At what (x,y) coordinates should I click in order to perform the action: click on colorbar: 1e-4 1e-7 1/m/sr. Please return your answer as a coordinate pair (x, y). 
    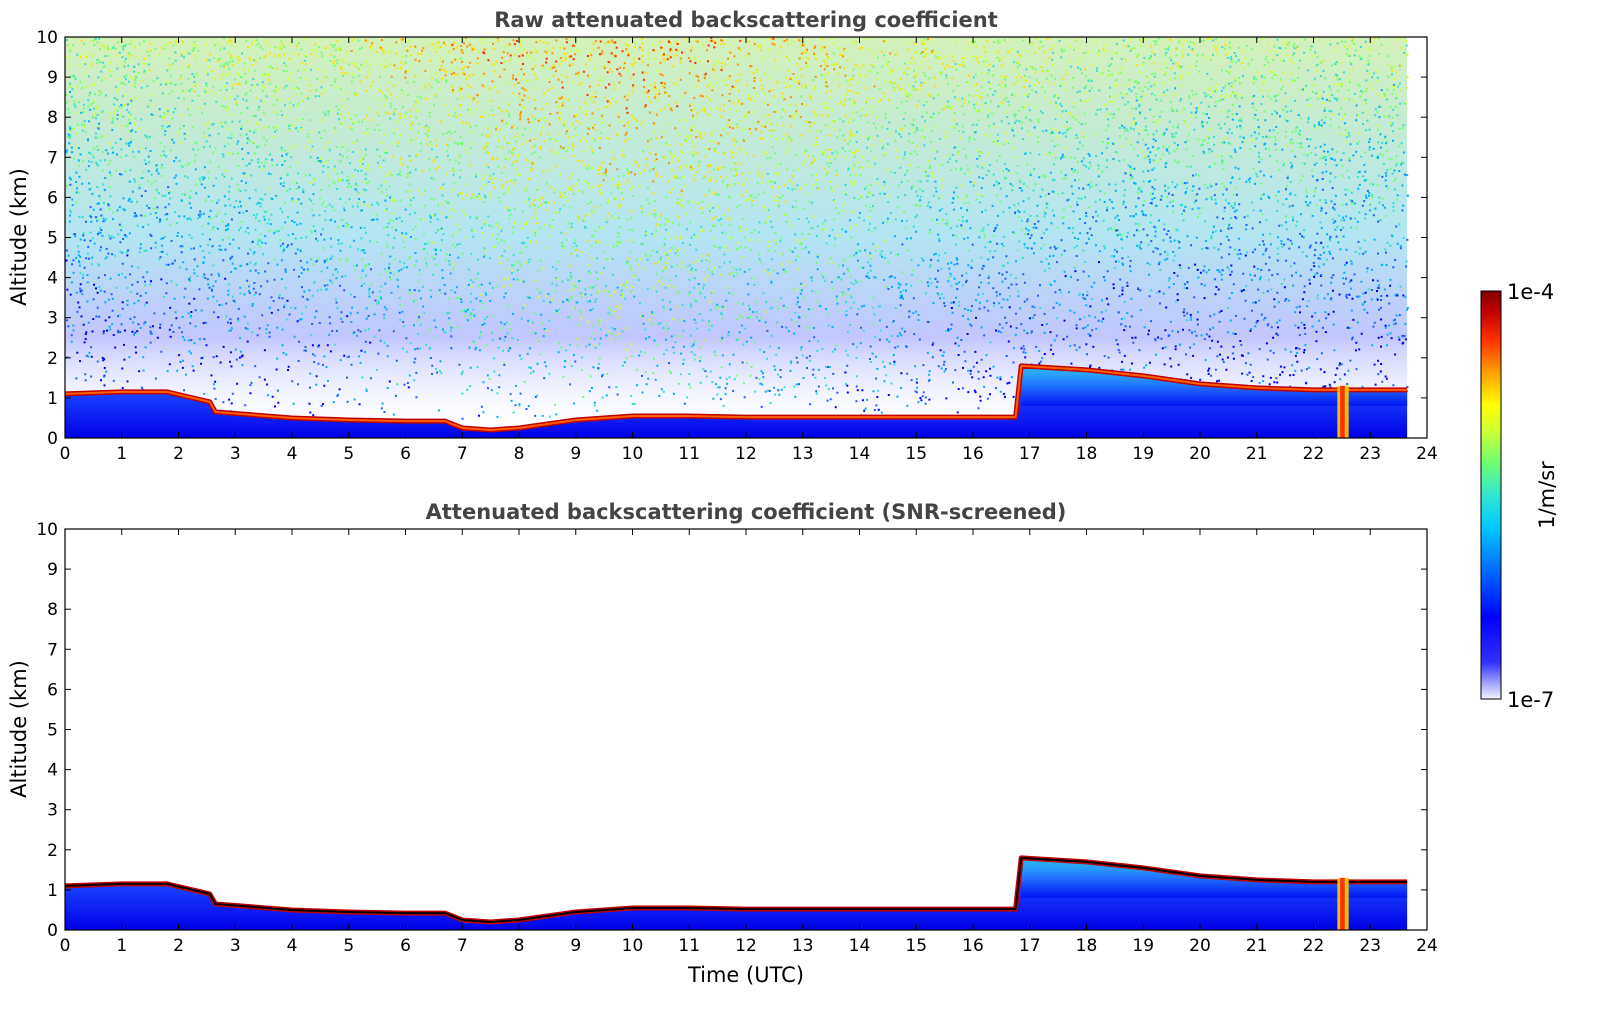
    Looking at the image, I should click on (1519, 496).